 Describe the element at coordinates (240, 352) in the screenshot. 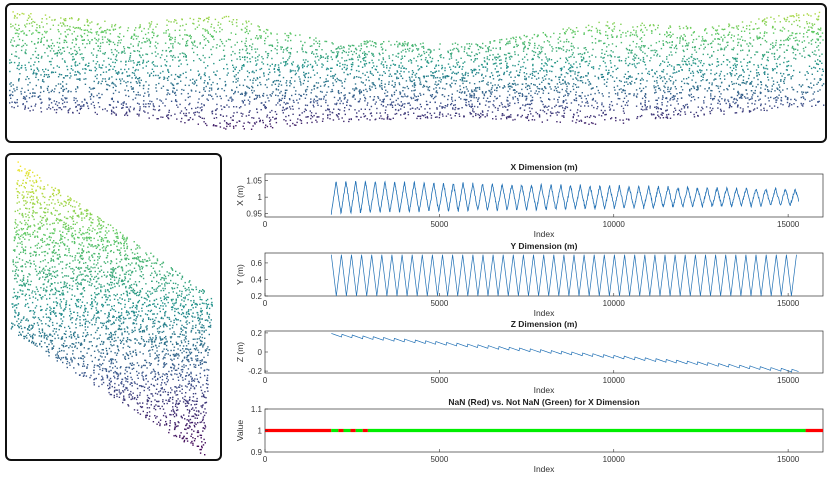

I see `y-axis-label: Z (m)` at that location.